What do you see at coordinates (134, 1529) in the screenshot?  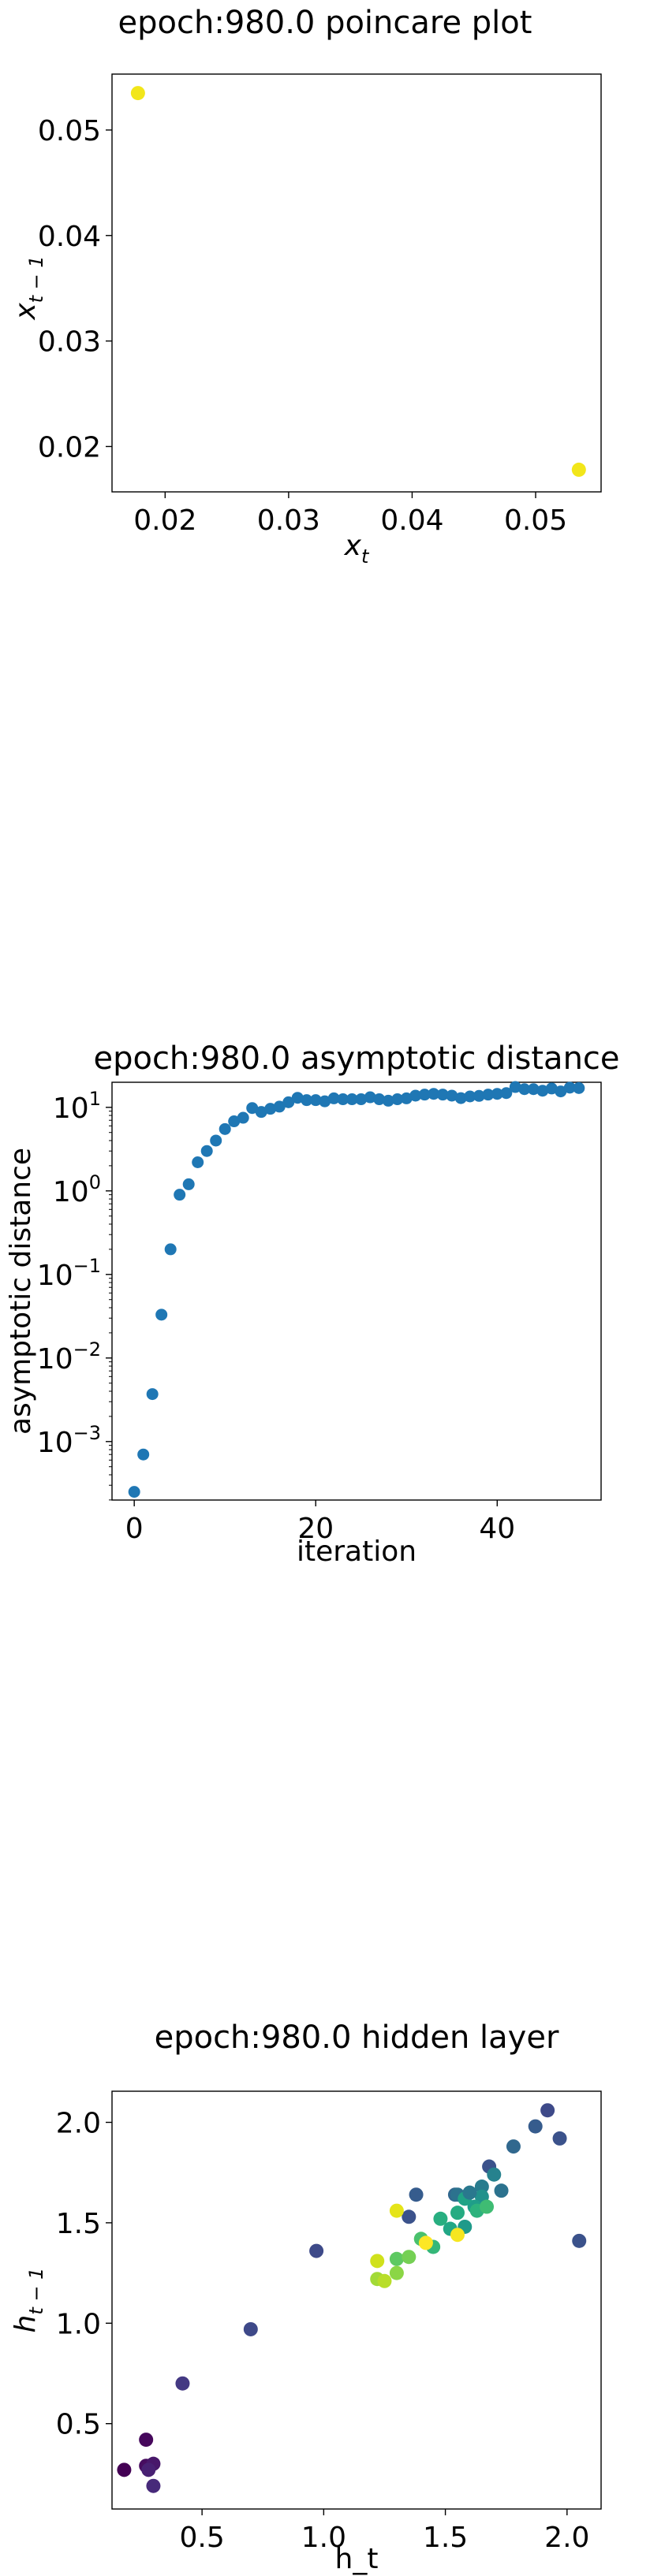 I see `asymptotic-xtick-label: 0` at bounding box center [134, 1529].